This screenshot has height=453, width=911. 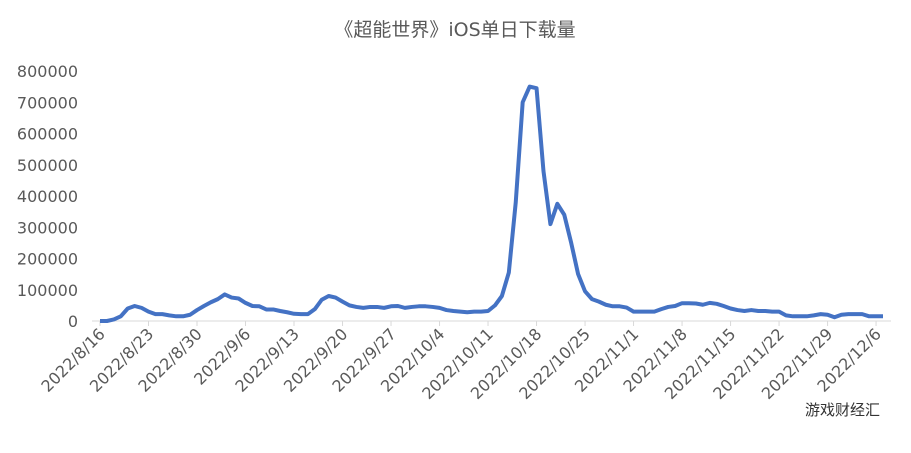 I want to click on y-tick-label: 800000, so click(x=47, y=71).